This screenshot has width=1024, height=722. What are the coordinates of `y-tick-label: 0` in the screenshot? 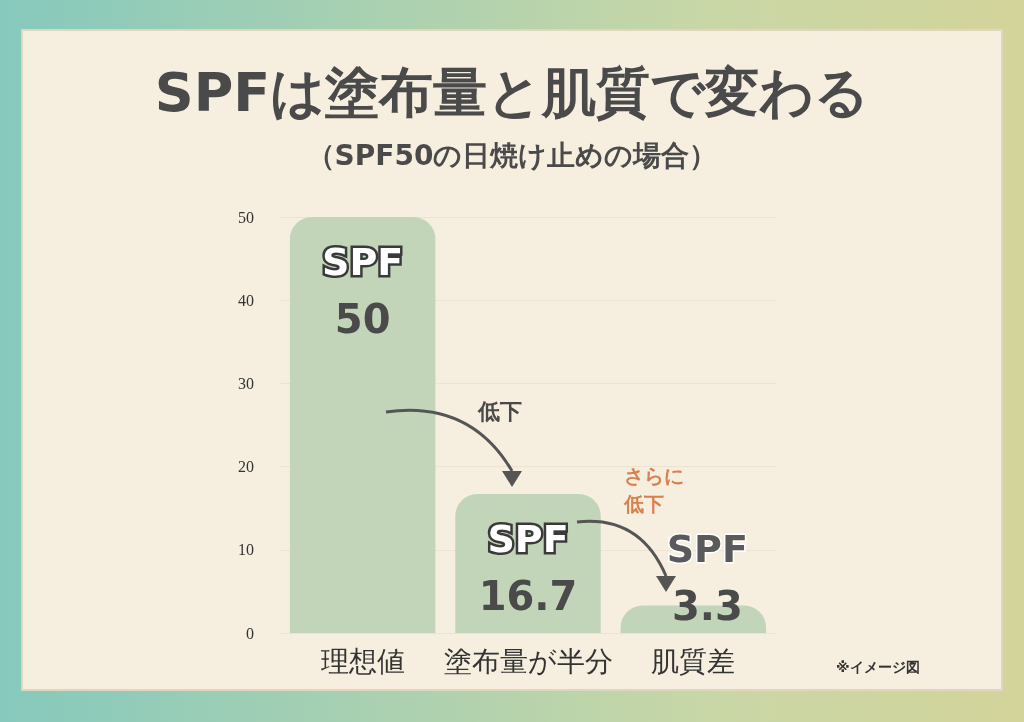 It's located at (250, 633).